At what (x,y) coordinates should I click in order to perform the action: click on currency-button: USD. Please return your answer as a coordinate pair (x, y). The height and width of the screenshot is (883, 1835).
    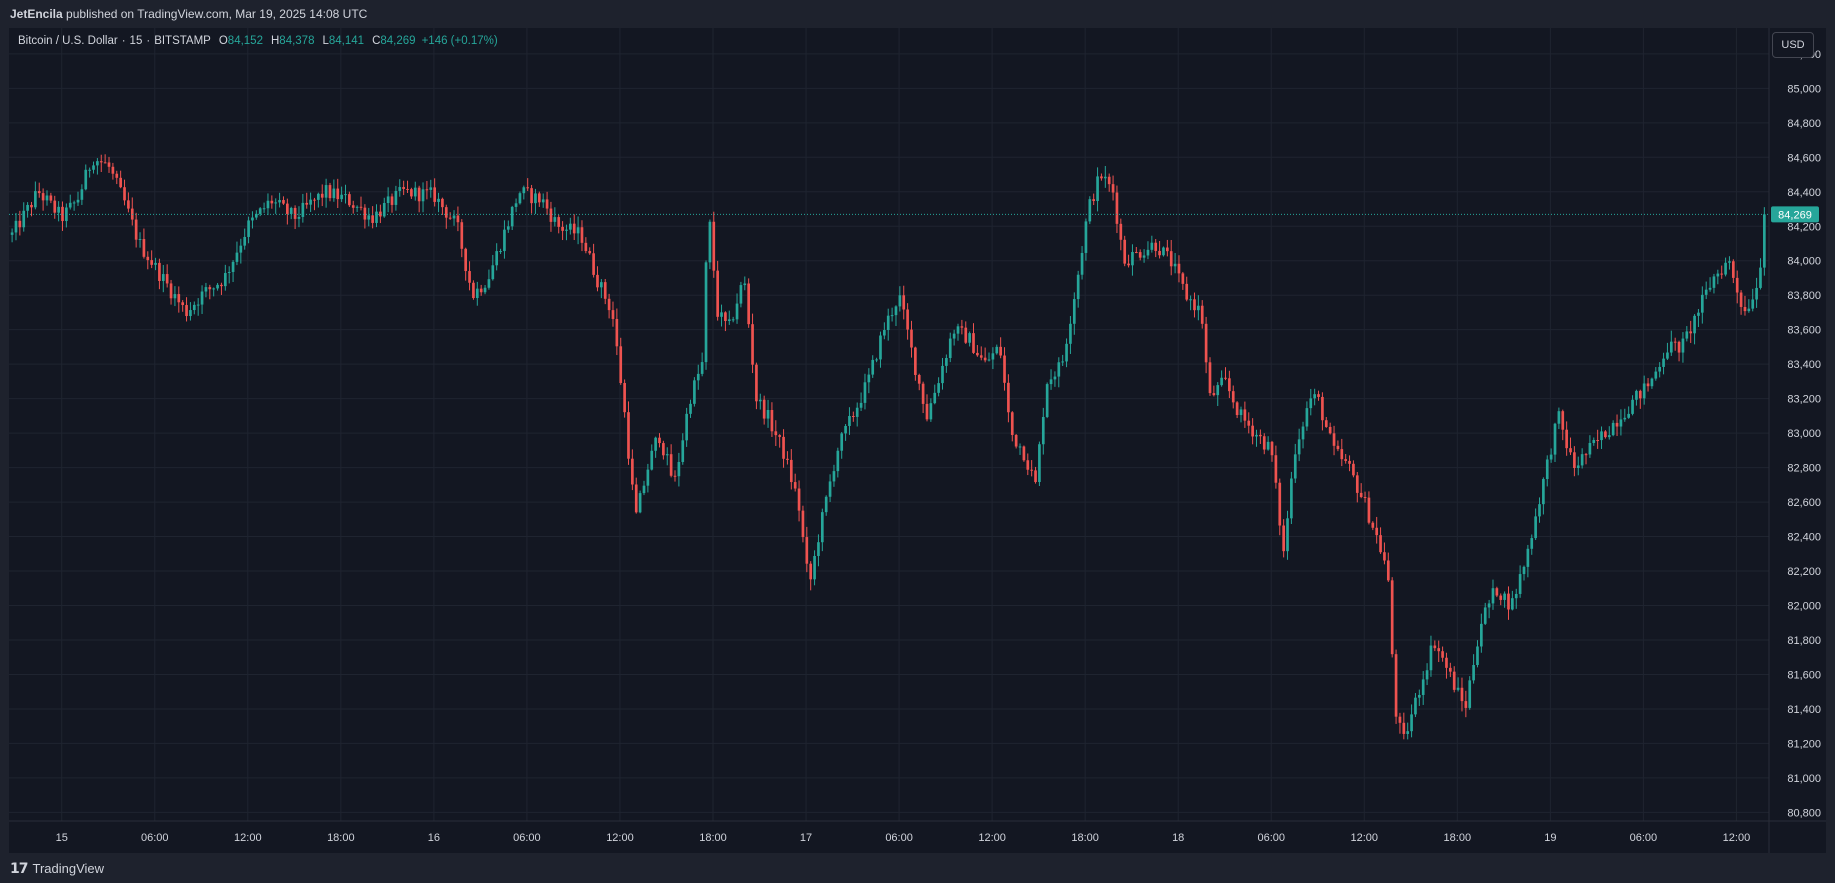
    Looking at the image, I should click on (1793, 45).